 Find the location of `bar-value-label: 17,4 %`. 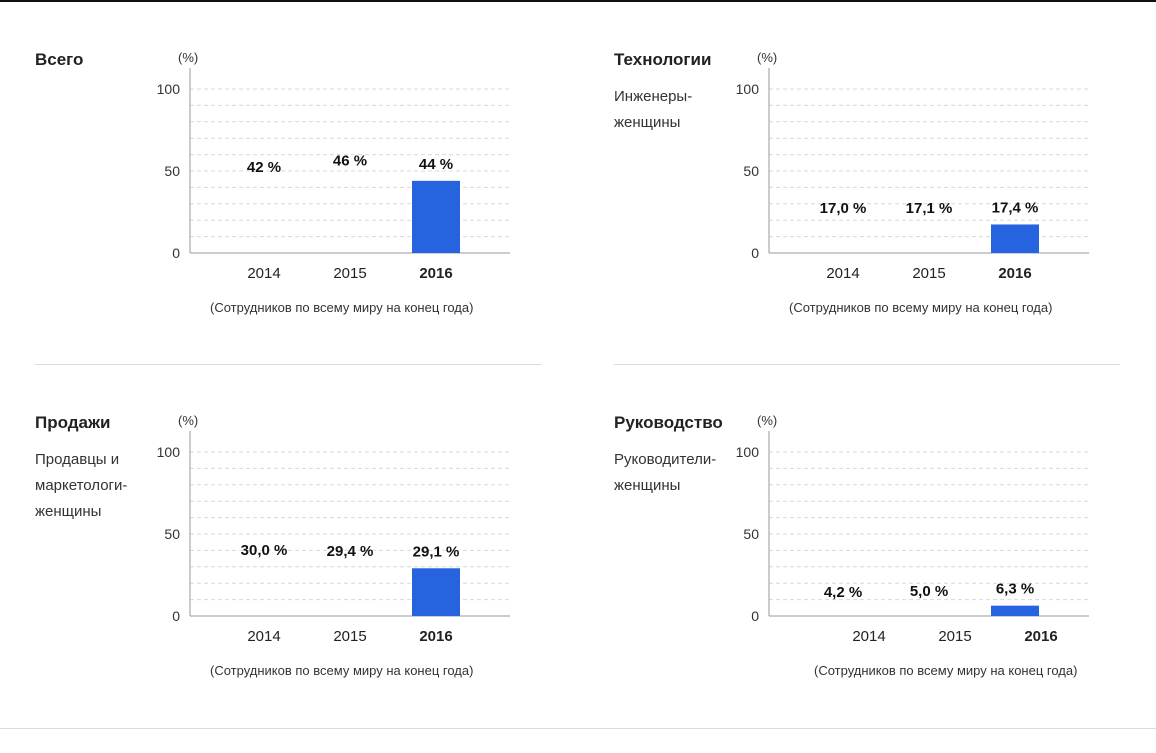

bar-value-label: 17,4 % is located at coordinates (1015, 207).